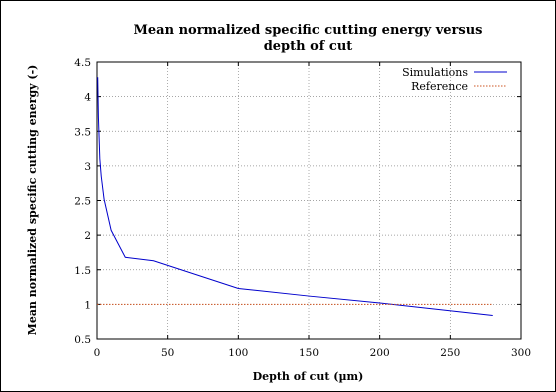  What do you see at coordinates (521, 353) in the screenshot?
I see `x-tick-label: 300` at bounding box center [521, 353].